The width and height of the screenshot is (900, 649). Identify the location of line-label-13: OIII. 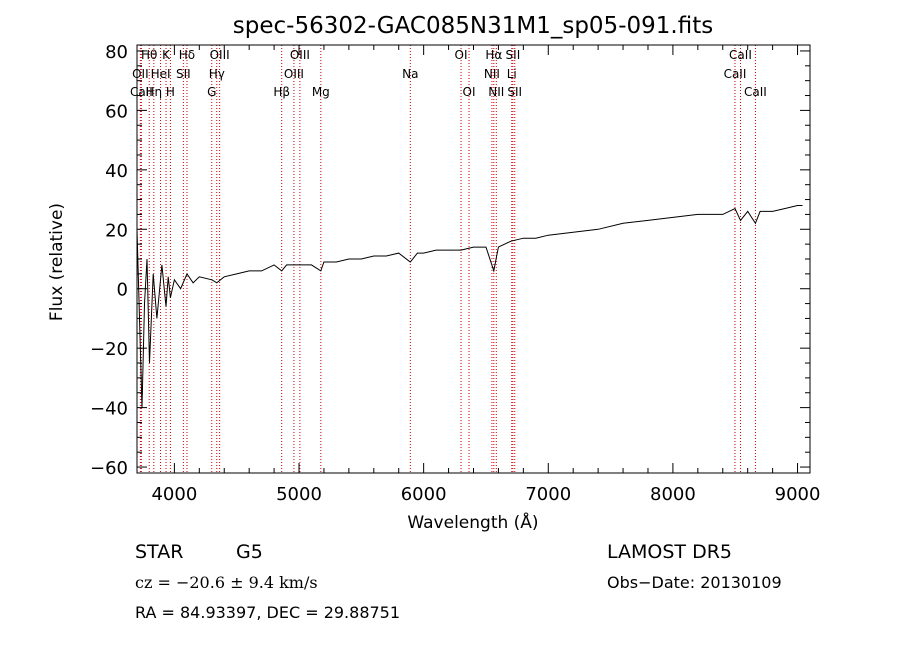
(294, 74).